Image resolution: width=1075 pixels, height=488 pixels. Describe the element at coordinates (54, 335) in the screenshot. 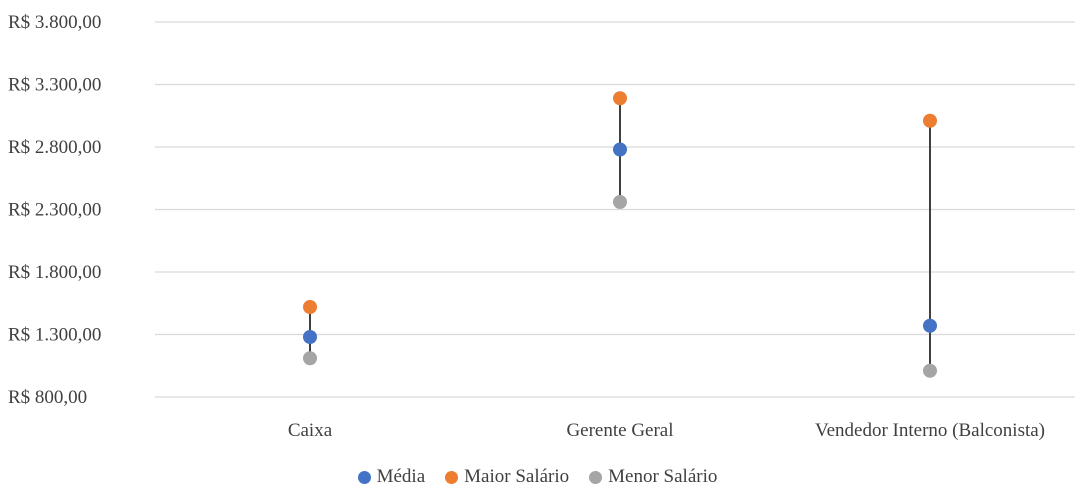

I see `y-tick-label: R$ 1.300,00` at that location.